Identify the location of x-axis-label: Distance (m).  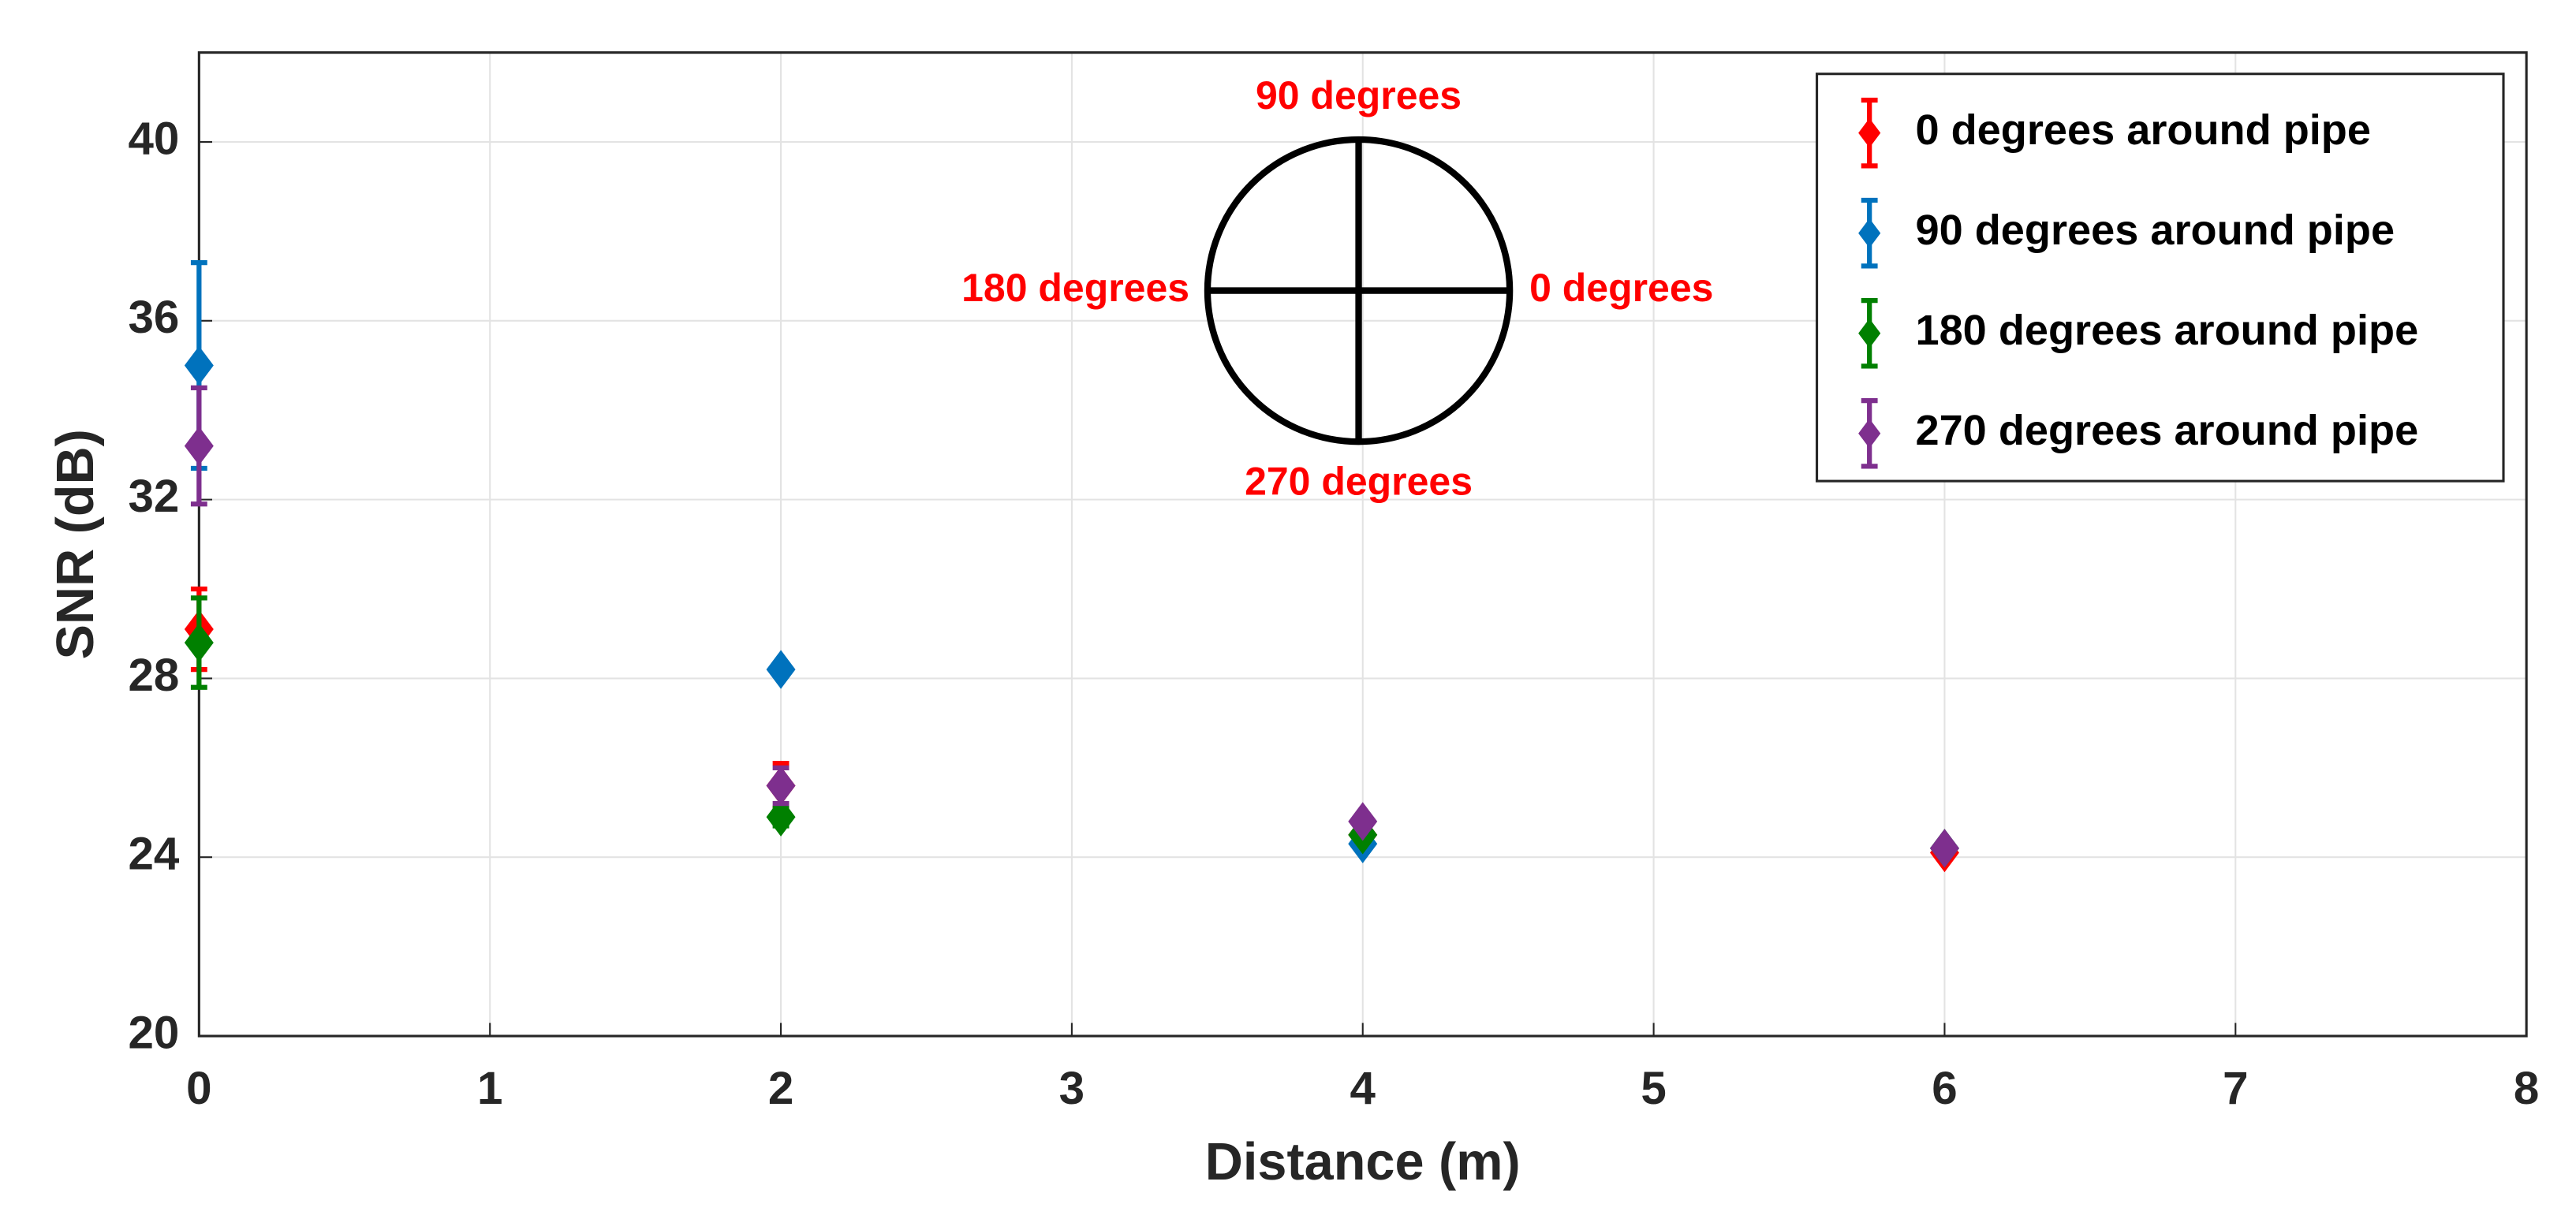
(1363, 1162).